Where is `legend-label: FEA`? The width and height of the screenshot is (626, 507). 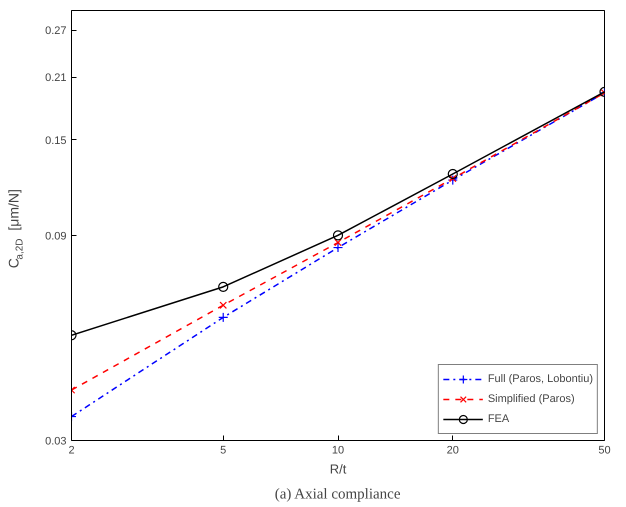
legend-label: FEA is located at coordinates (499, 419).